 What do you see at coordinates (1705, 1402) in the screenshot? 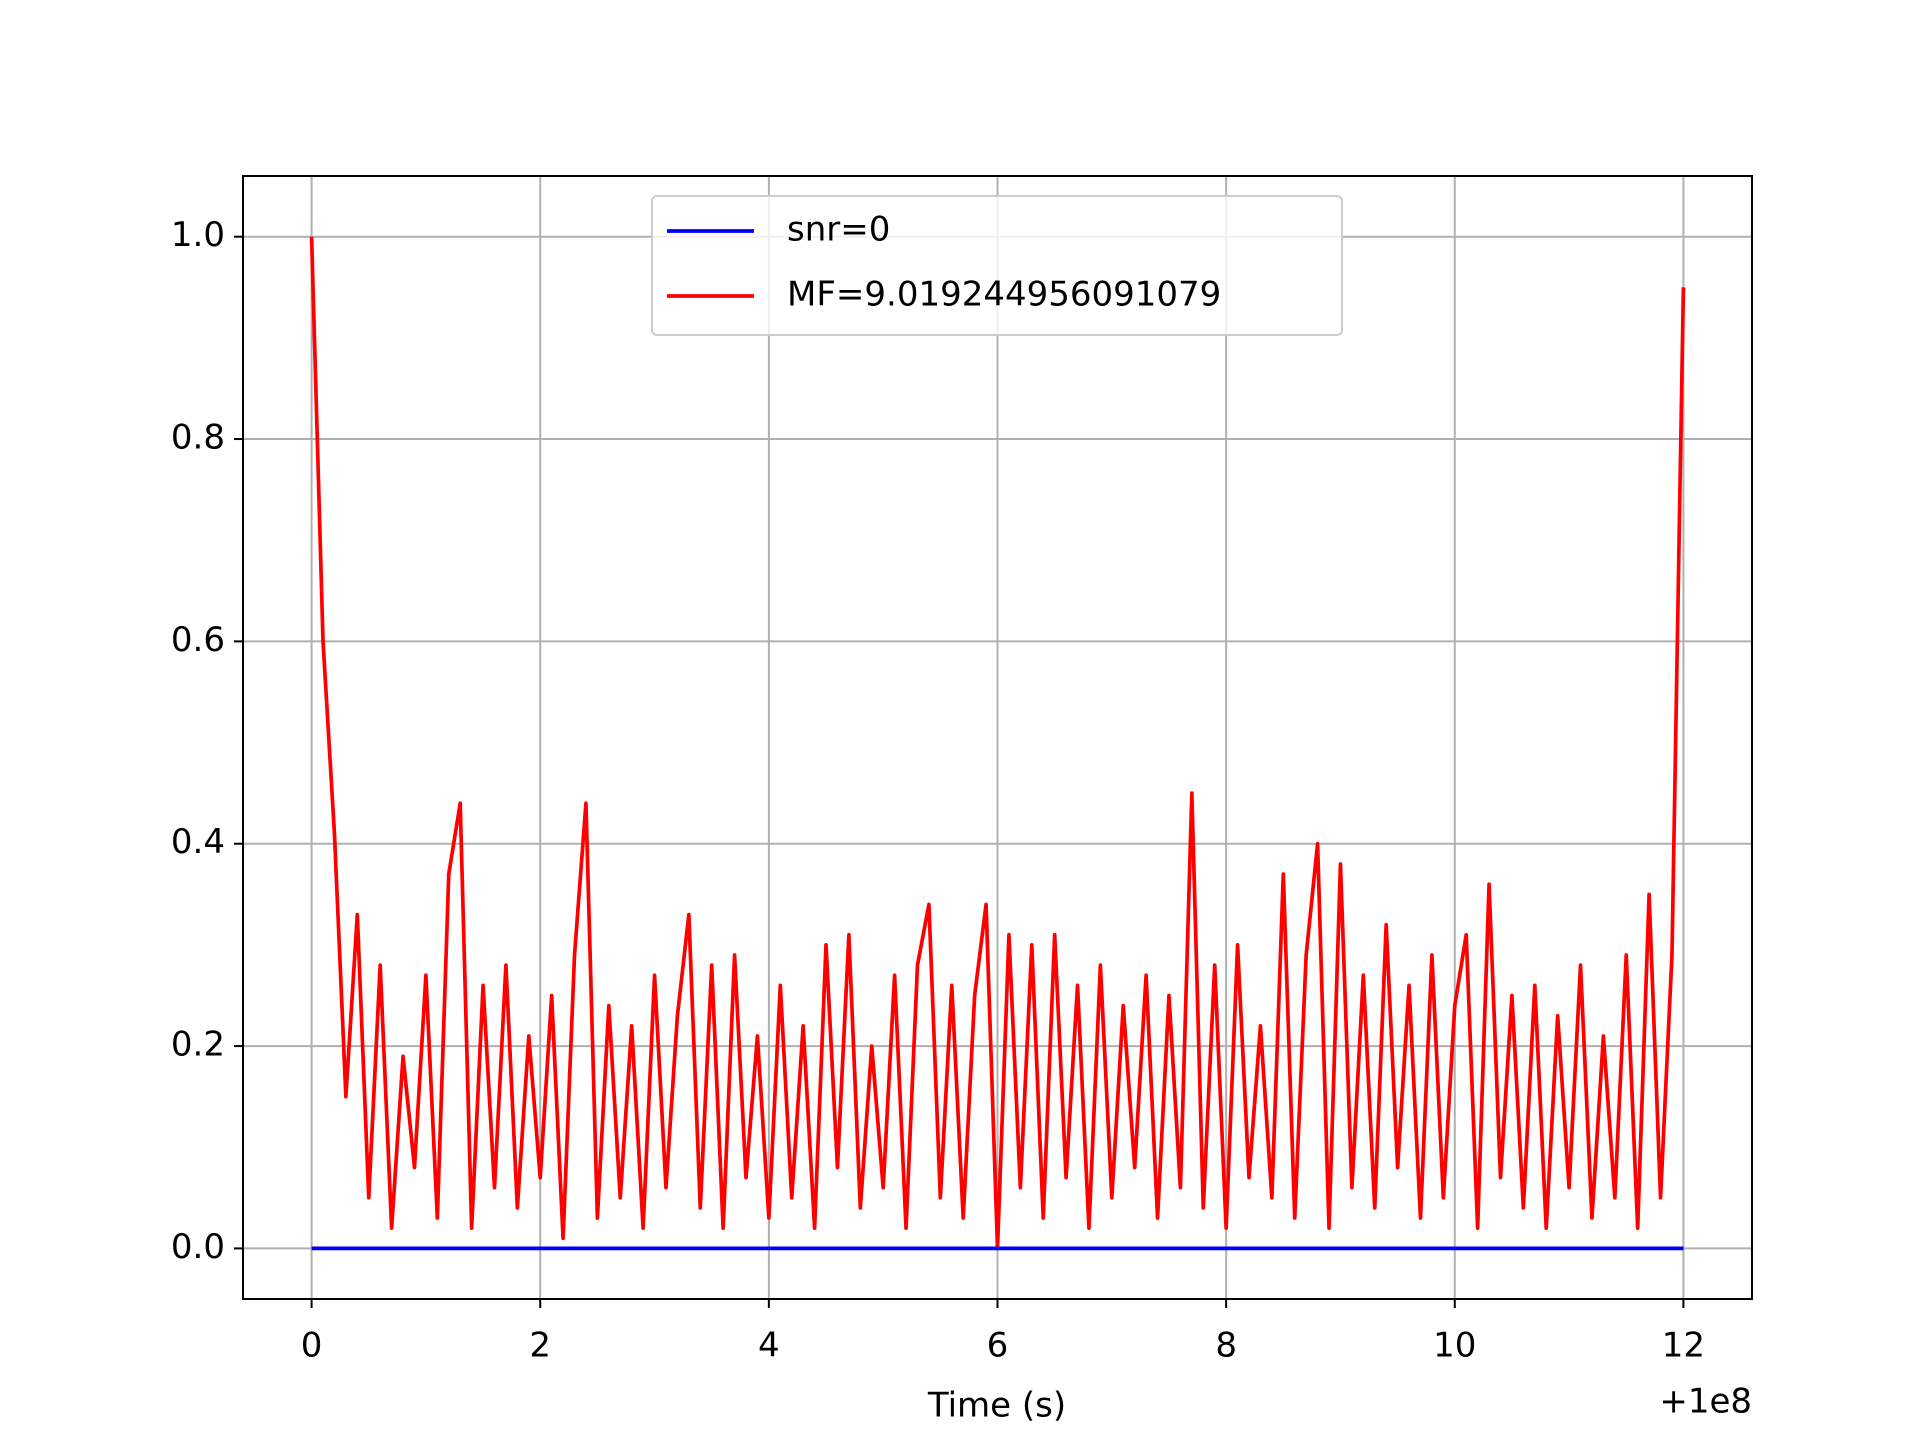
I see `x-offset-label: +1e8` at bounding box center [1705, 1402].